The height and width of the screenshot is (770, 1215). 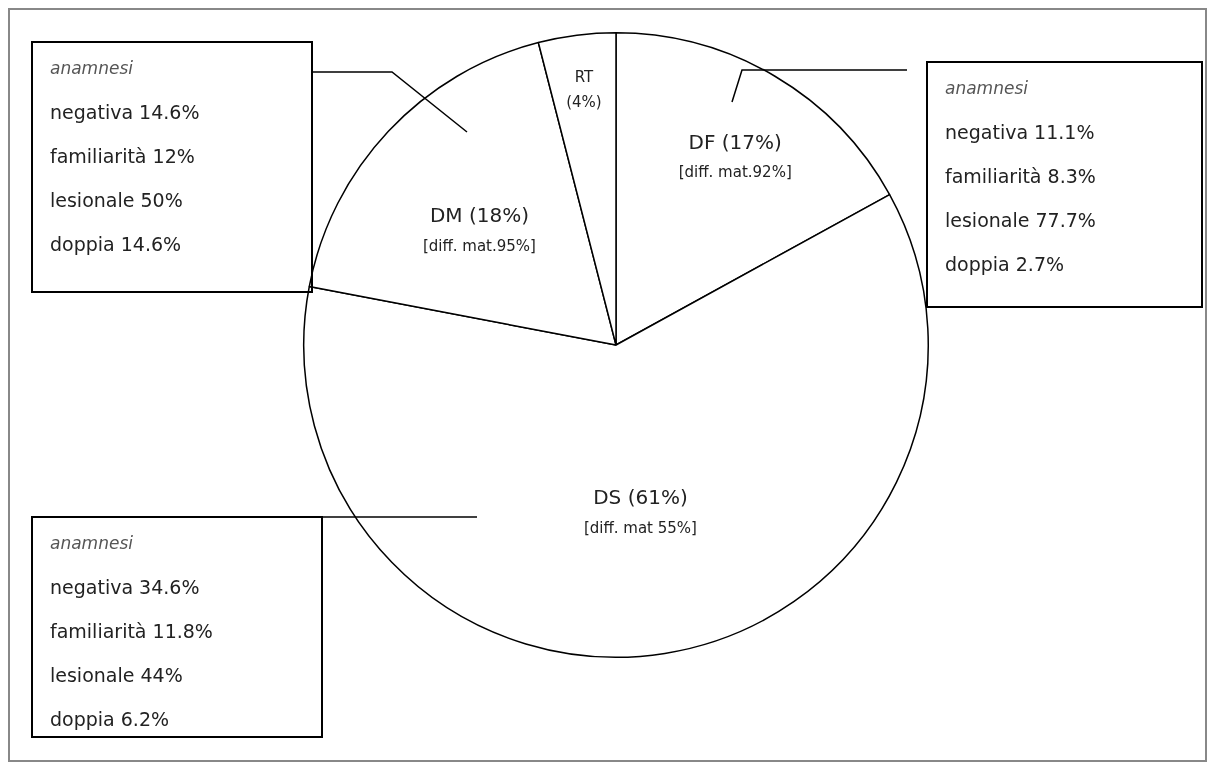 What do you see at coordinates (125, 156) in the screenshot?
I see `text: anamnesi negativa 14.6% familiarità 12% lesionale 50% doppia 14.6%` at bounding box center [125, 156].